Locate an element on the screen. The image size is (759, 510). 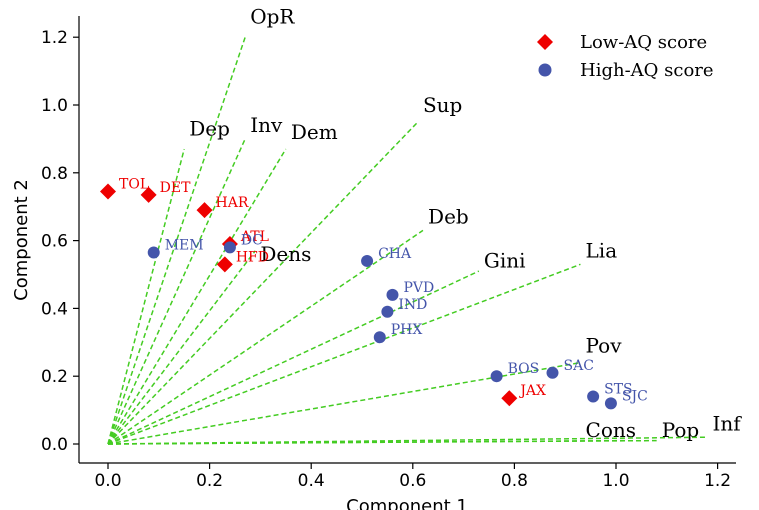
point-det is located at coordinates (148, 194).